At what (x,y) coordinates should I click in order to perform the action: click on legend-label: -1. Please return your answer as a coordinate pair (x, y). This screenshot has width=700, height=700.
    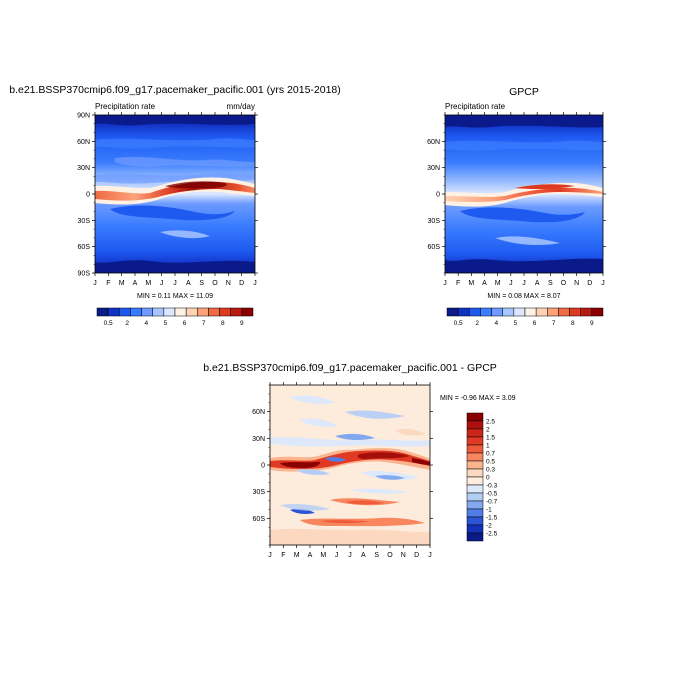
    Looking at the image, I should click on (489, 510).